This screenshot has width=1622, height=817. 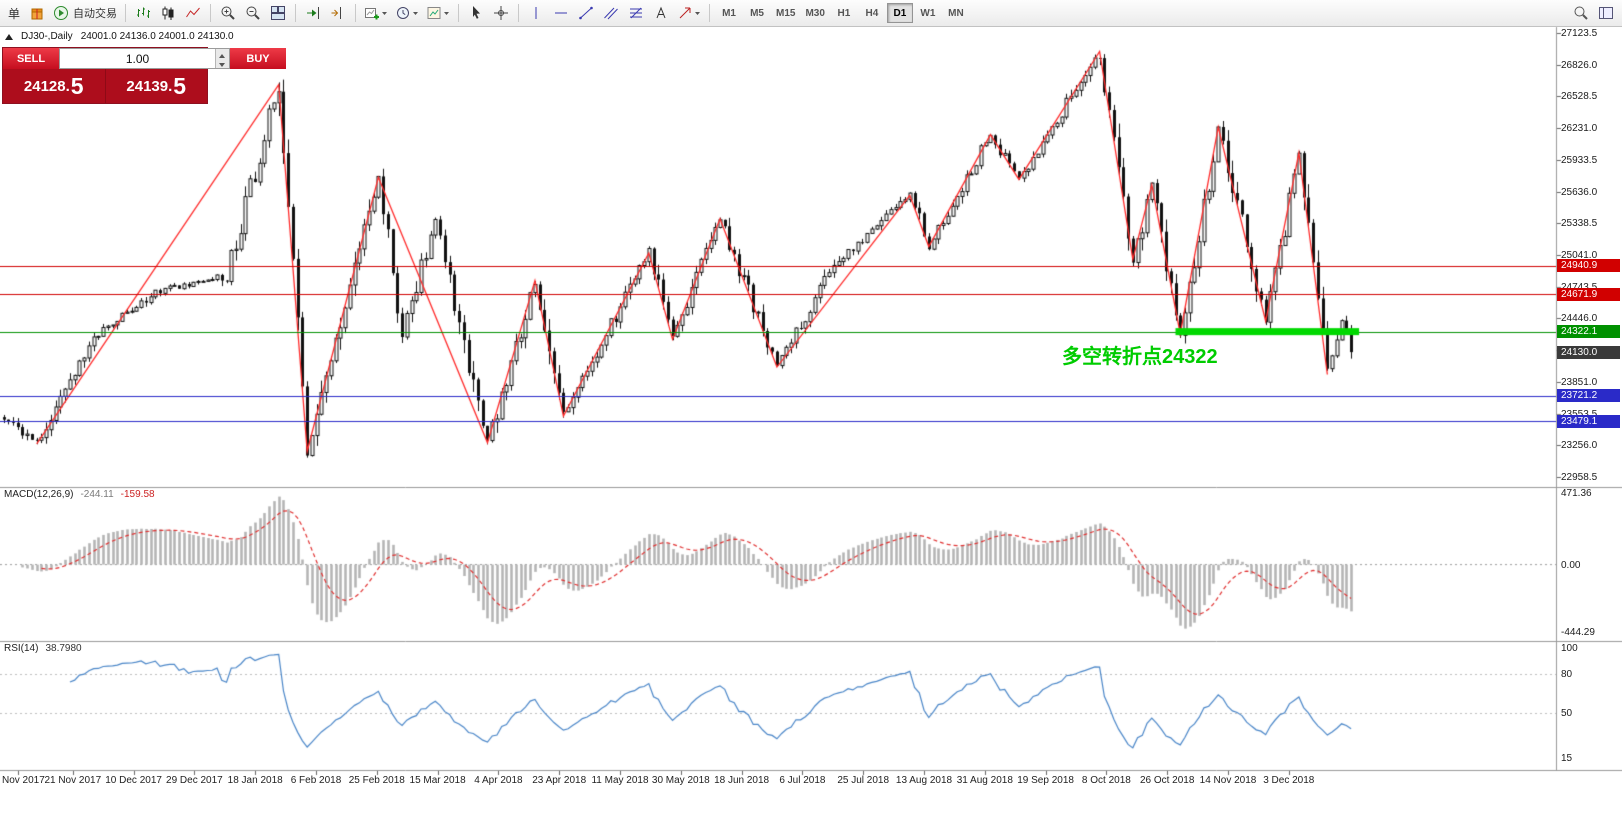 I want to click on search-icon, so click(x=1581, y=13).